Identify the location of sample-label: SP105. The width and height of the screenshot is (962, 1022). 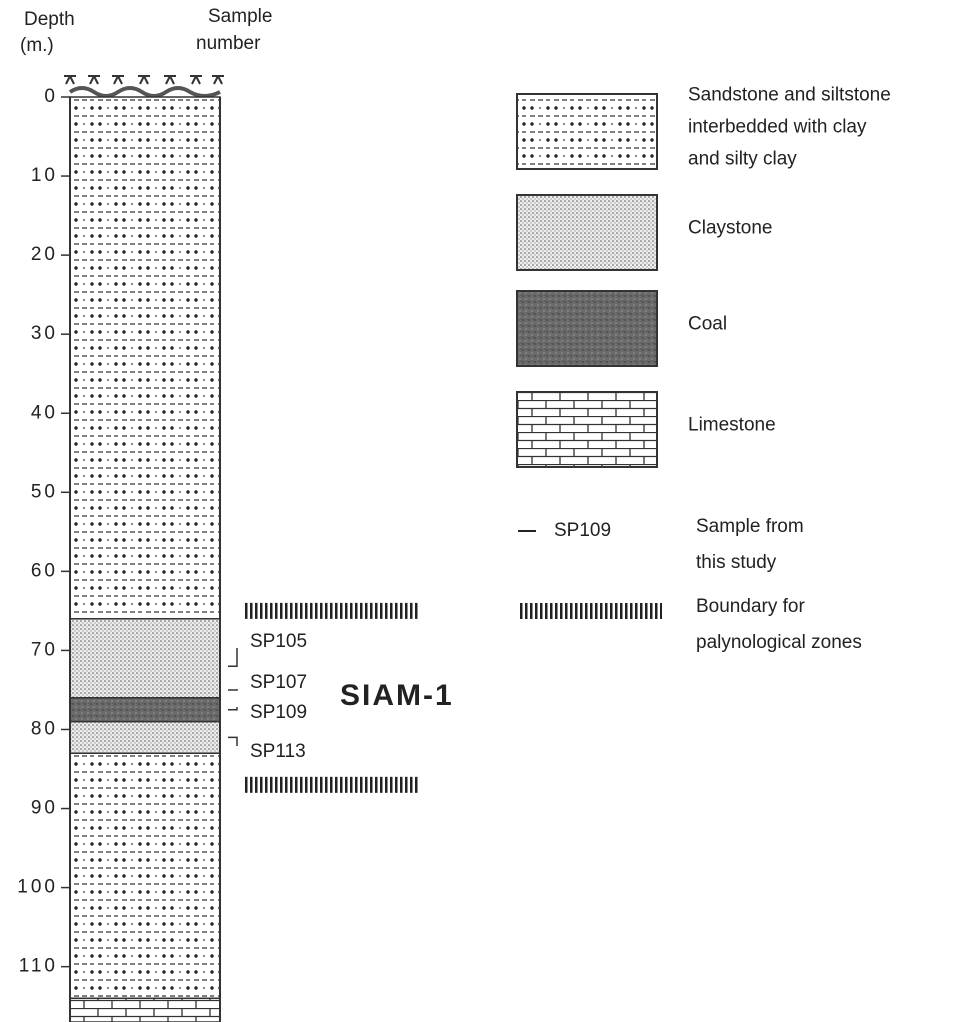
(278, 641).